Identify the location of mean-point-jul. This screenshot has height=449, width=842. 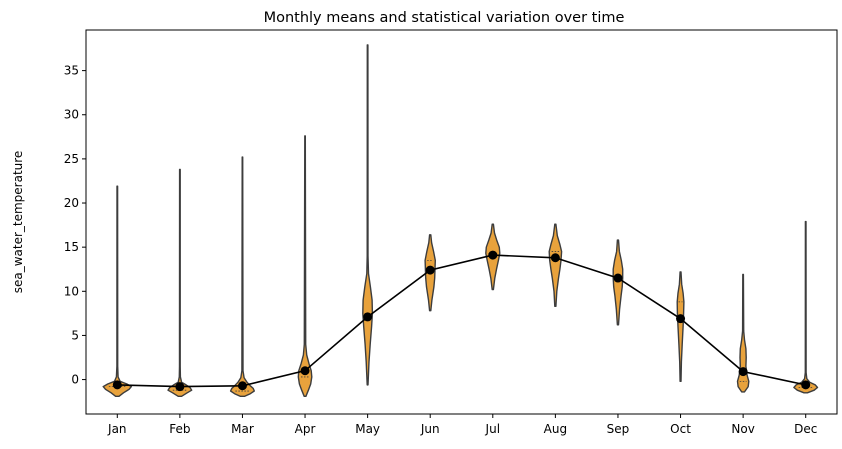
(493, 255).